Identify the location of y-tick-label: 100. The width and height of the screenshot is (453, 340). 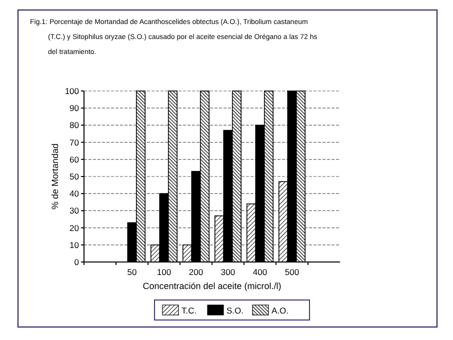
(72, 91).